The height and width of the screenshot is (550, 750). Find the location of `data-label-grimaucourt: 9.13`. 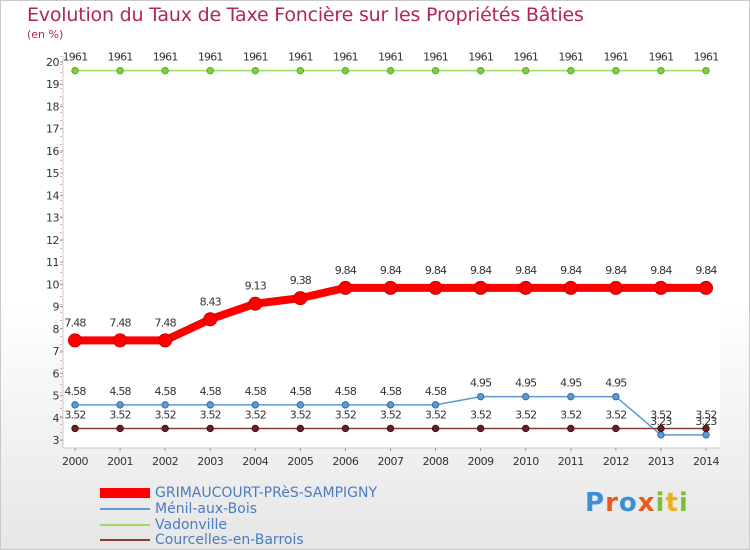

data-label-grimaucourt: 9.13 is located at coordinates (256, 286).